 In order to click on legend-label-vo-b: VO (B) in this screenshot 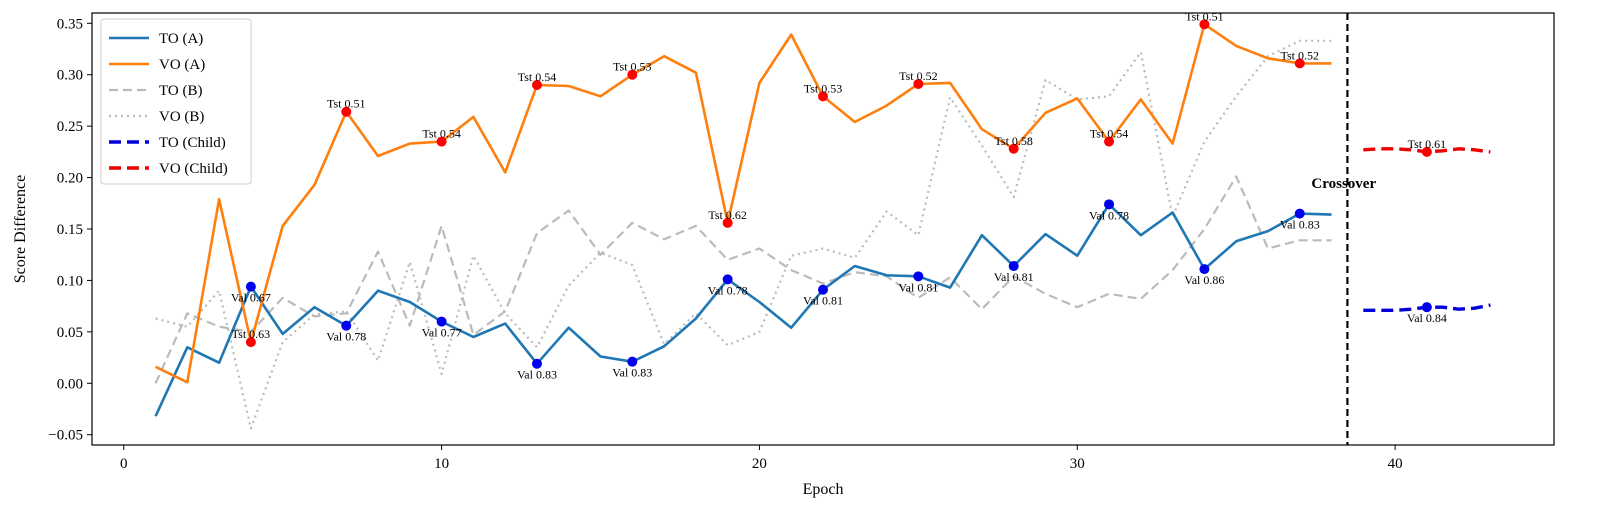, I will do `click(181, 117)`.